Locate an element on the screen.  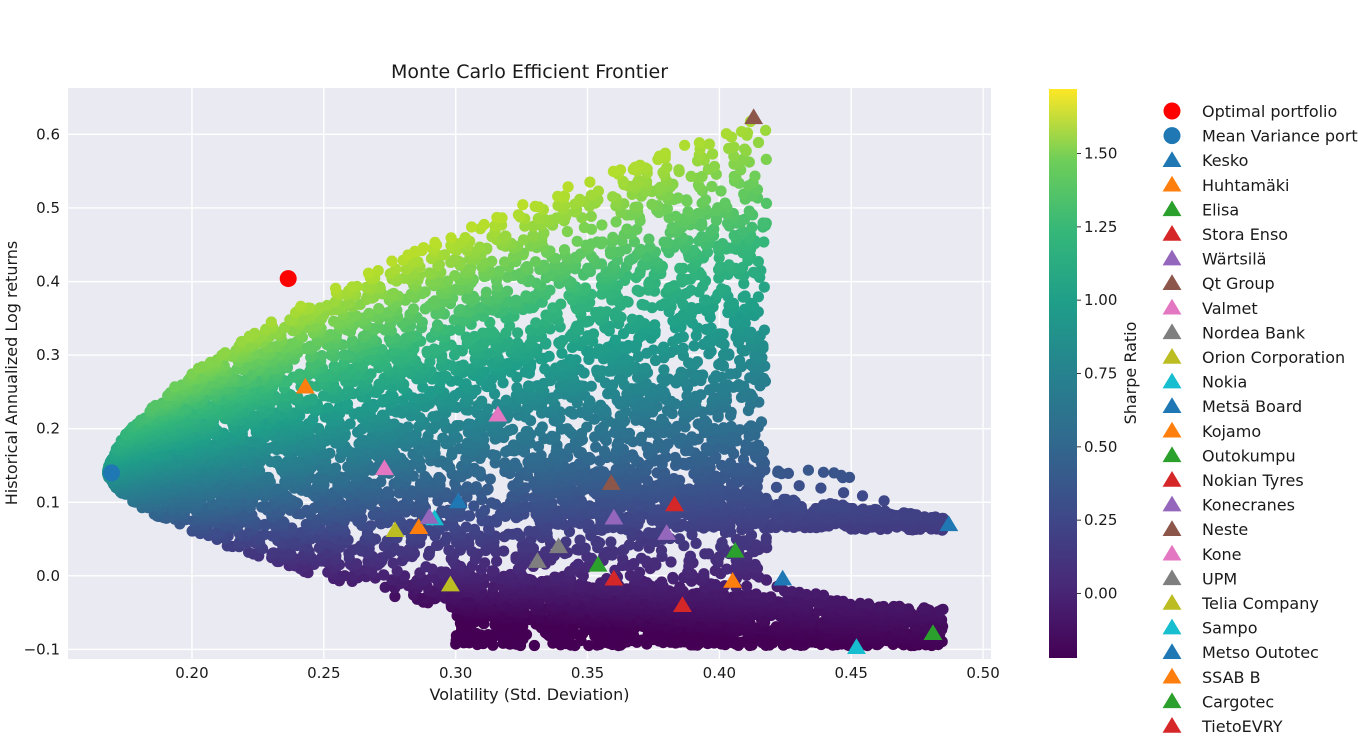
chart-title: Monte Carlo Efficient Frontier is located at coordinates (529, 72).